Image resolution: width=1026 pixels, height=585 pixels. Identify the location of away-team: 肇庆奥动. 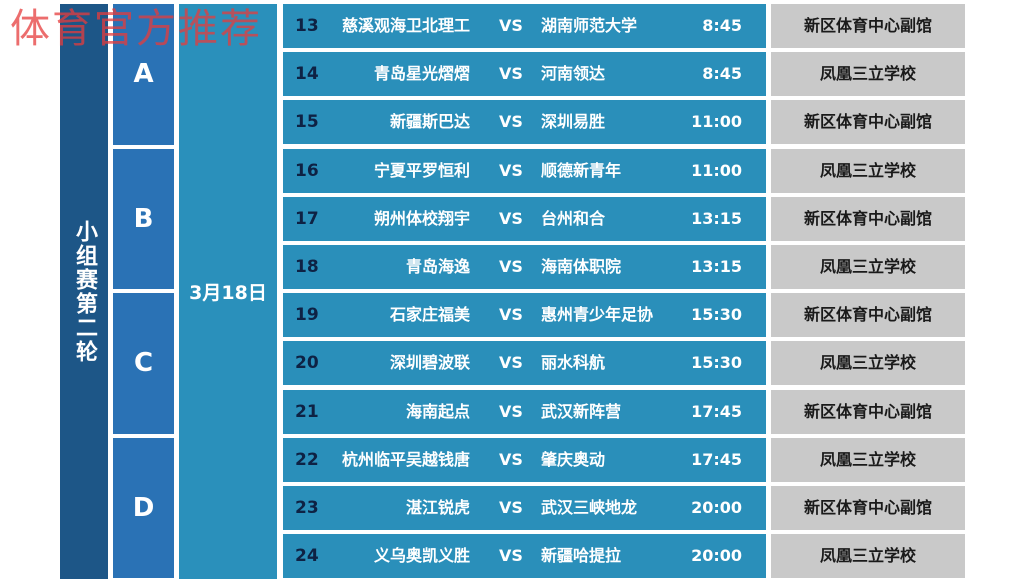
(573, 459).